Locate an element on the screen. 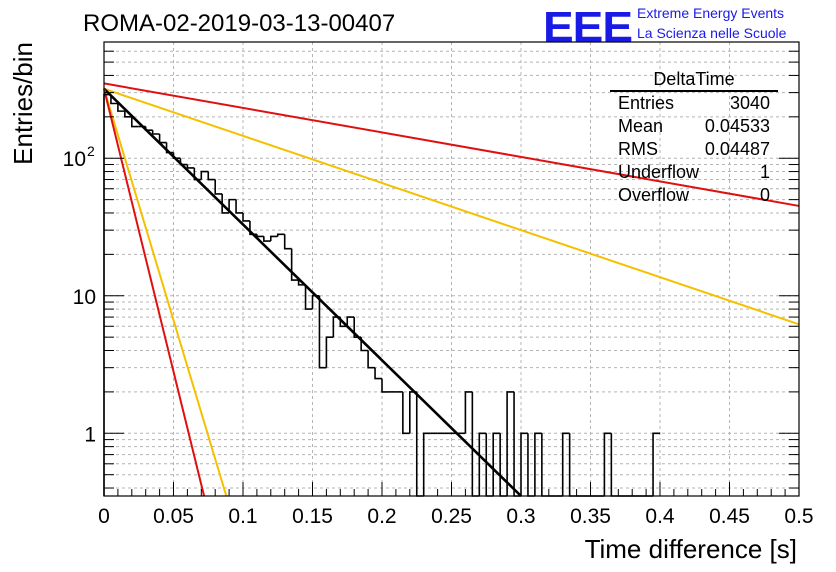  x-tick-label: 0 is located at coordinates (104, 516).